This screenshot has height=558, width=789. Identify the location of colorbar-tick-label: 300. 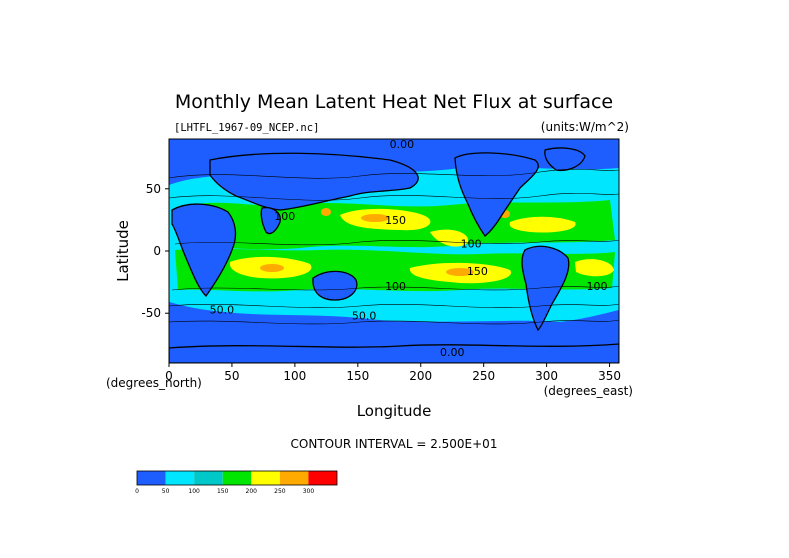
(309, 491).